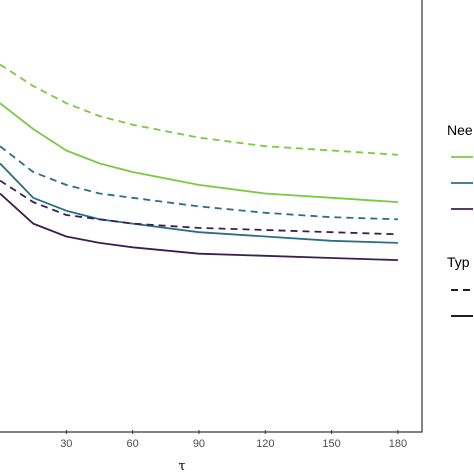 Image resolution: width=474 pixels, height=474 pixels. Describe the element at coordinates (460, 219) in the screenshot. I see `legend: Nee Typ` at that location.